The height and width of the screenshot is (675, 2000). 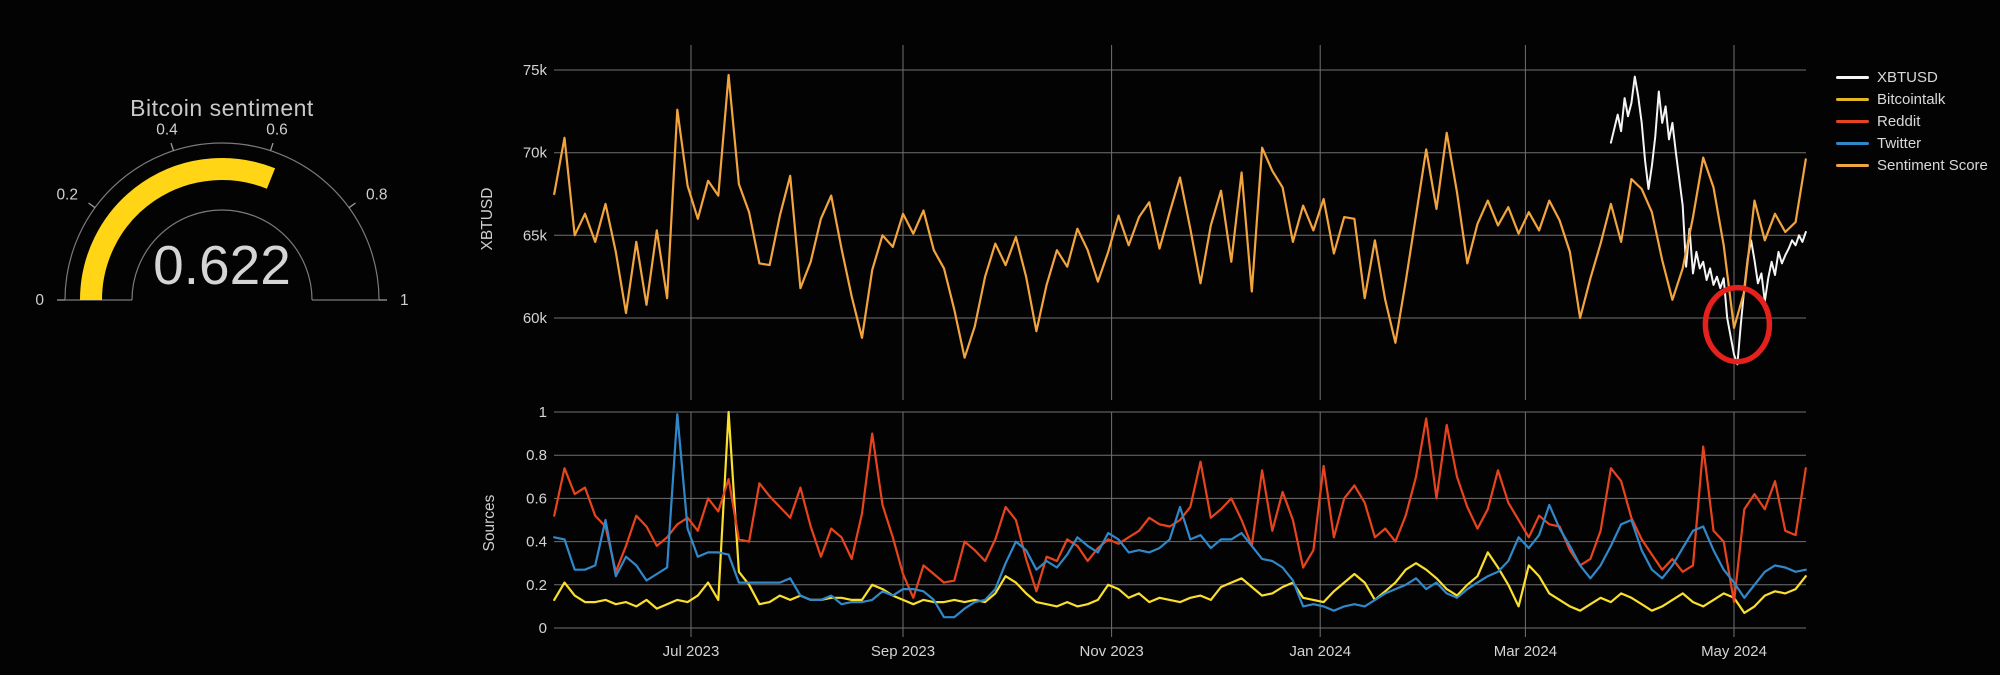 What do you see at coordinates (535, 235) in the screenshot?
I see `price-ytick-label: 65k` at bounding box center [535, 235].